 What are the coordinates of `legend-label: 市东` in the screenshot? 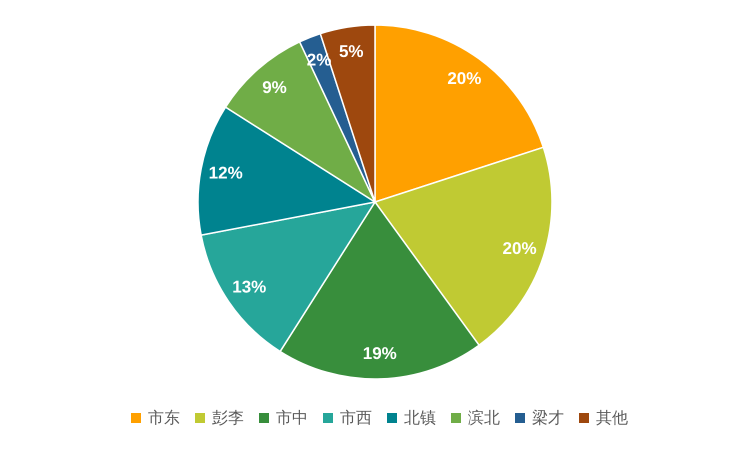 It's located at (164, 418).